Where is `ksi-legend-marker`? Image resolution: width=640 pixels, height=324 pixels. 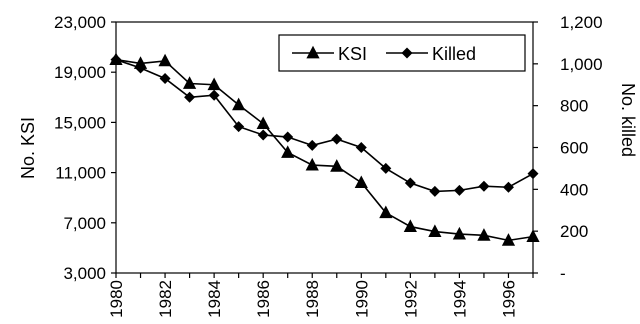
ksi-legend-marker is located at coordinates (313, 52).